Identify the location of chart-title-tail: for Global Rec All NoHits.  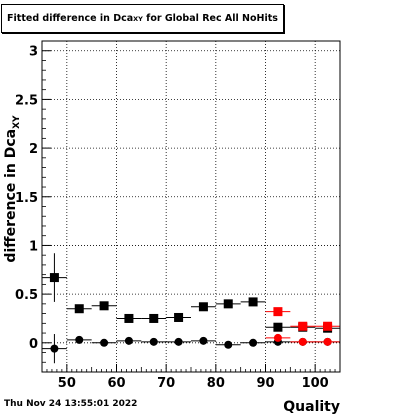
(210, 18).